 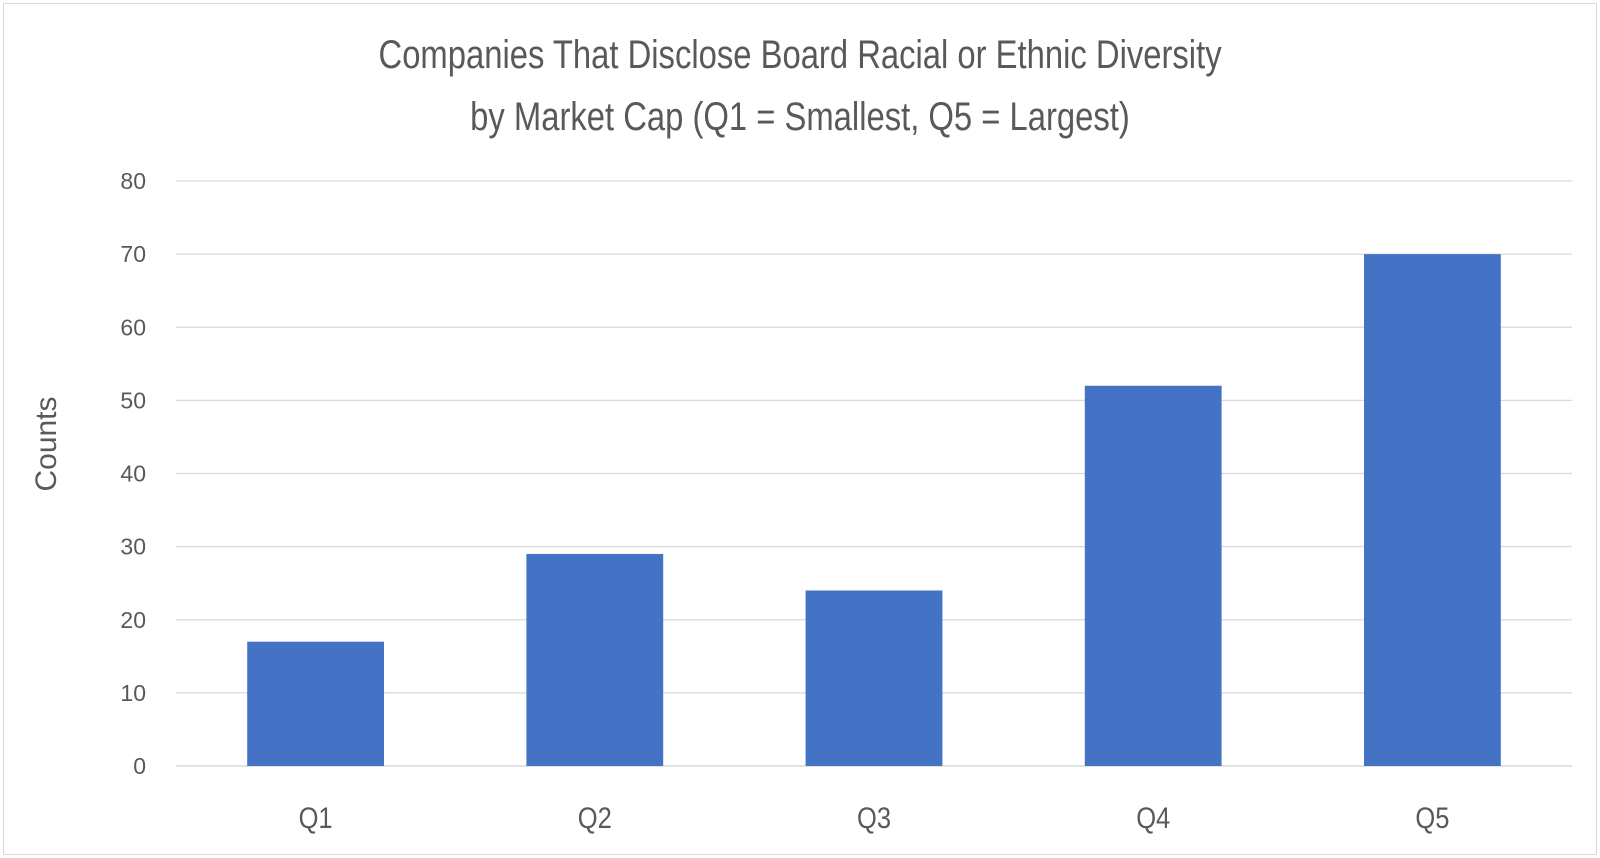 I want to click on x-tick-label: Q2, so click(x=595, y=817).